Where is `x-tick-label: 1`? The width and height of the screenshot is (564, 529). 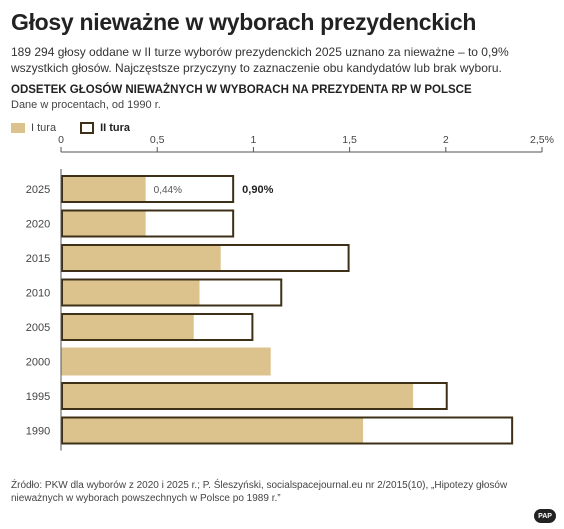 x-tick-label: 1 is located at coordinates (253, 140).